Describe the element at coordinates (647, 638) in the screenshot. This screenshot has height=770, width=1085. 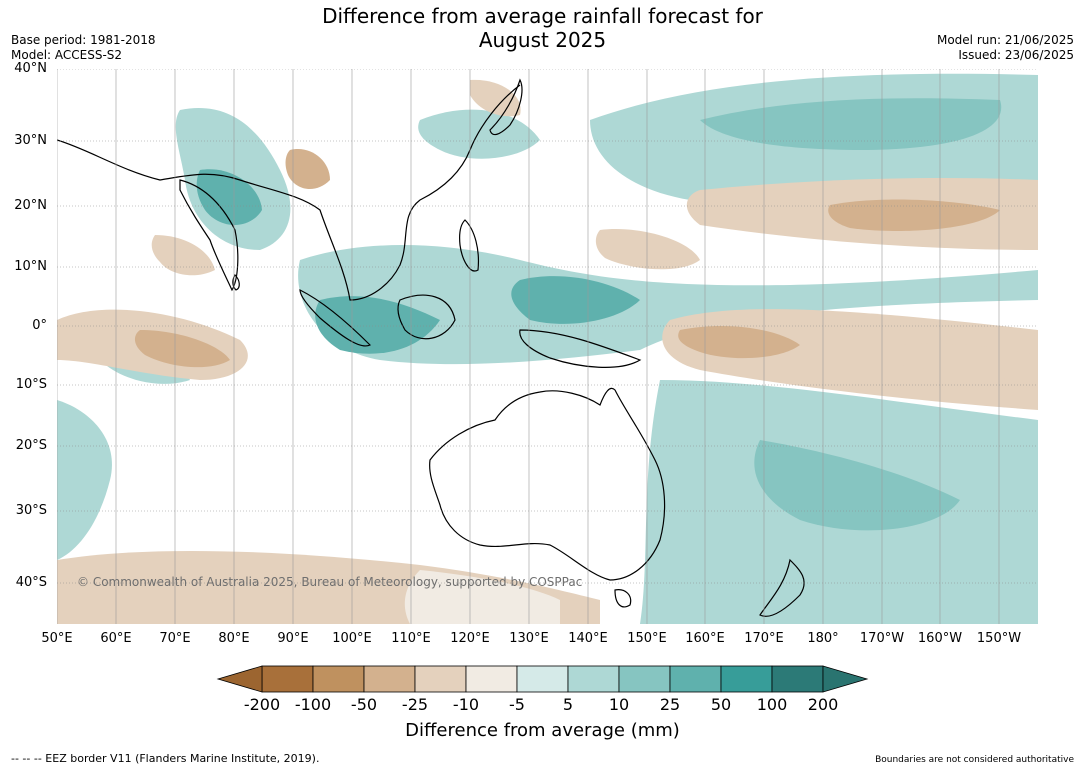
I see `longitude-label: 150°E` at that location.